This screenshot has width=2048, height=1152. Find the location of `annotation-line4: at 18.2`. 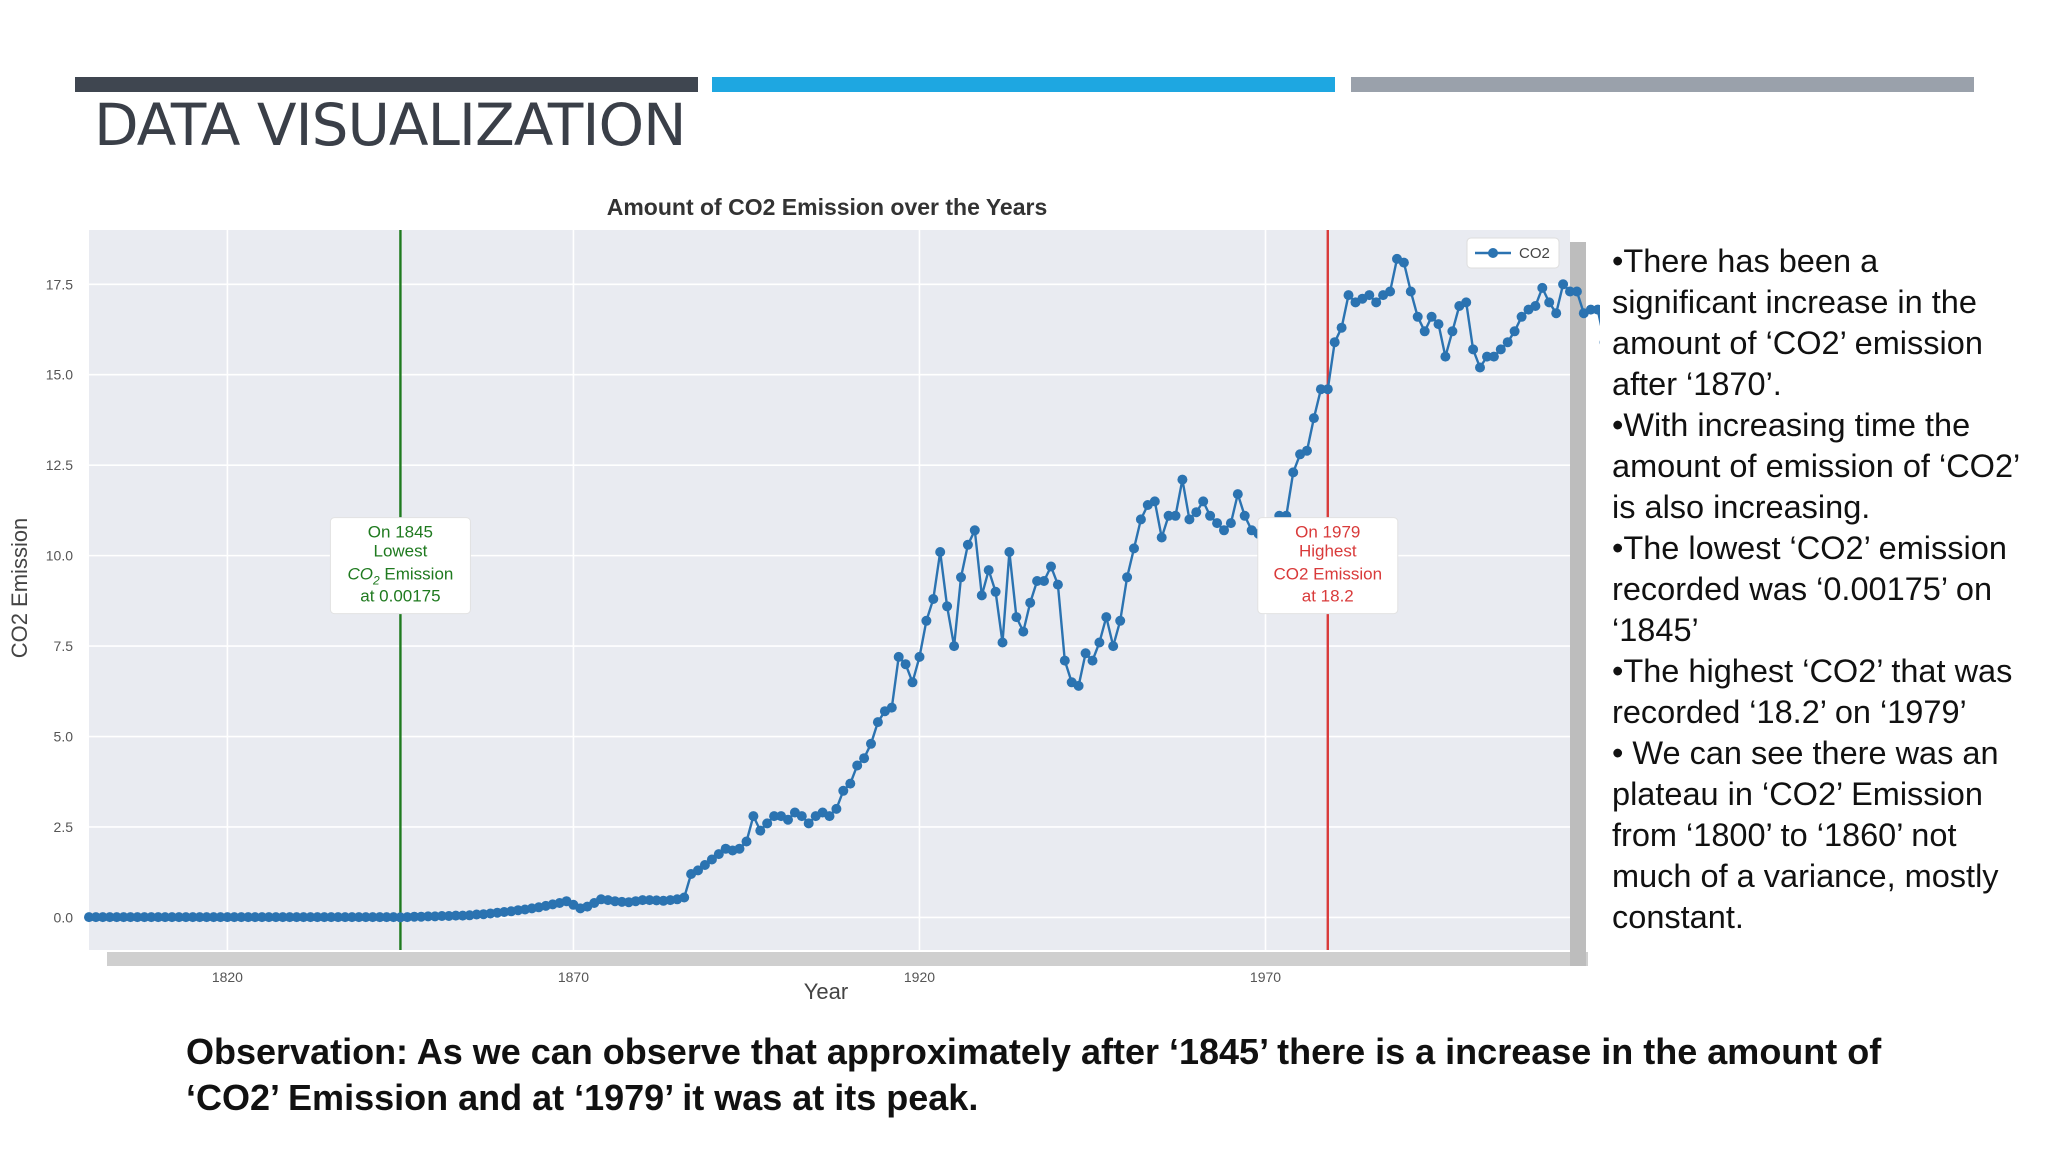

annotation-line4: at 18.2 is located at coordinates (1328, 596).